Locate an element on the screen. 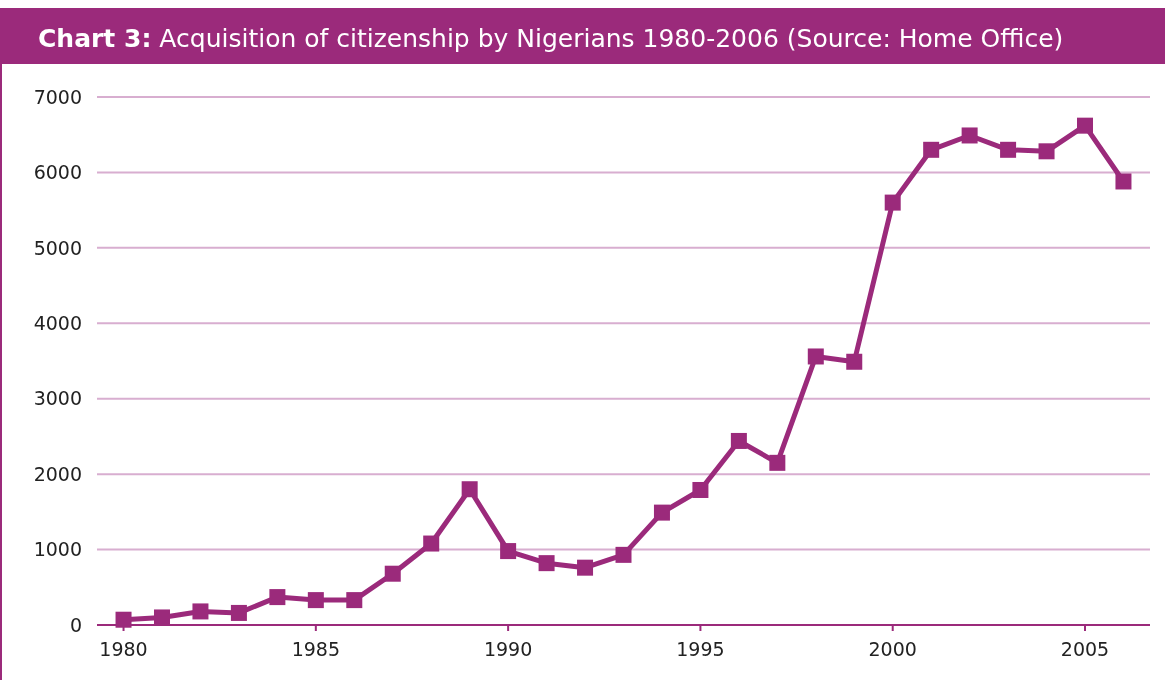 The height and width of the screenshot is (680, 1165). x-tick-label: 2000 is located at coordinates (892, 649).